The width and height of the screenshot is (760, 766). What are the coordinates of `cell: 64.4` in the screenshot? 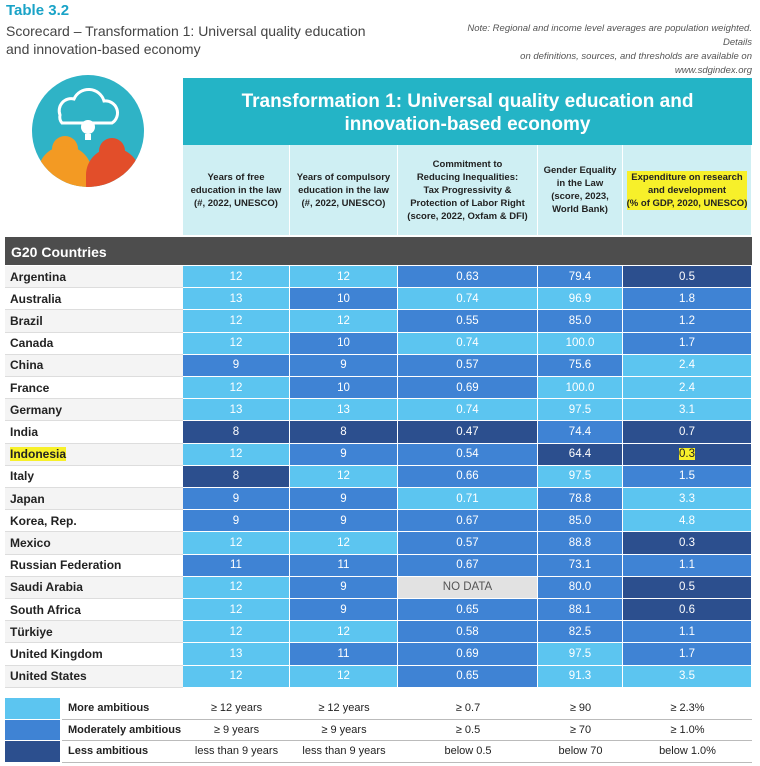 It's located at (580, 454).